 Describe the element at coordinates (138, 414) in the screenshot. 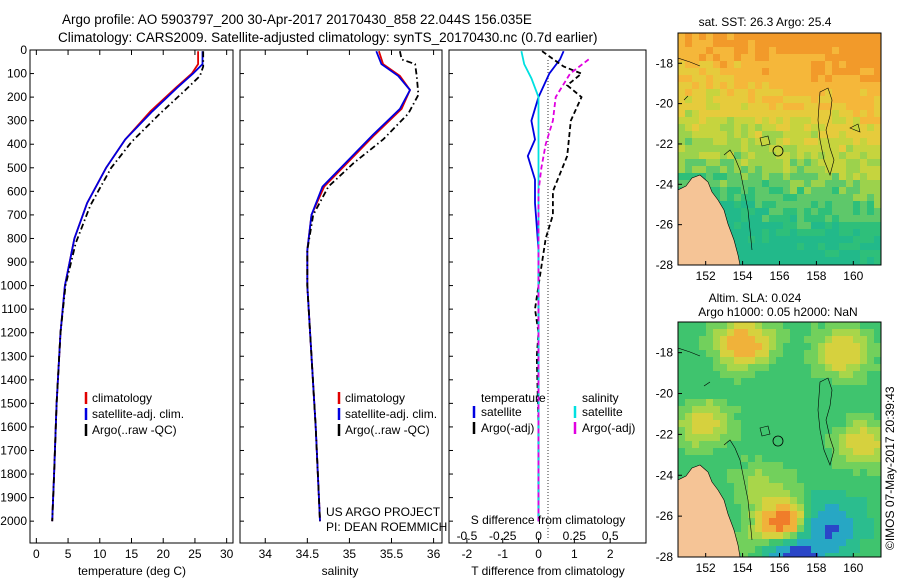

I see `legend-satellite-label: satellite-adj. clim.` at that location.